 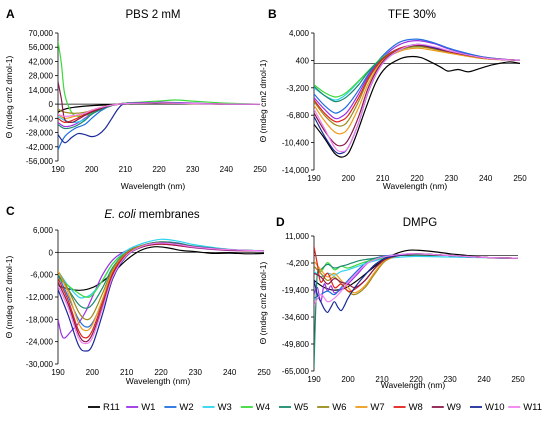 What do you see at coordinates (420, 223) in the screenshot?
I see `panel-title: DMPG` at bounding box center [420, 223].